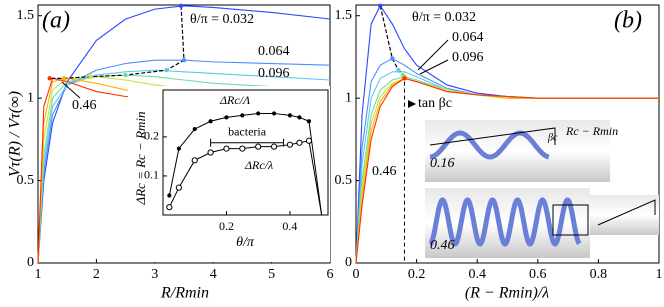 The width and height of the screenshot is (664, 307). What do you see at coordinates (552, 137) in the screenshot?
I see `image-label: βc` at bounding box center [552, 137].